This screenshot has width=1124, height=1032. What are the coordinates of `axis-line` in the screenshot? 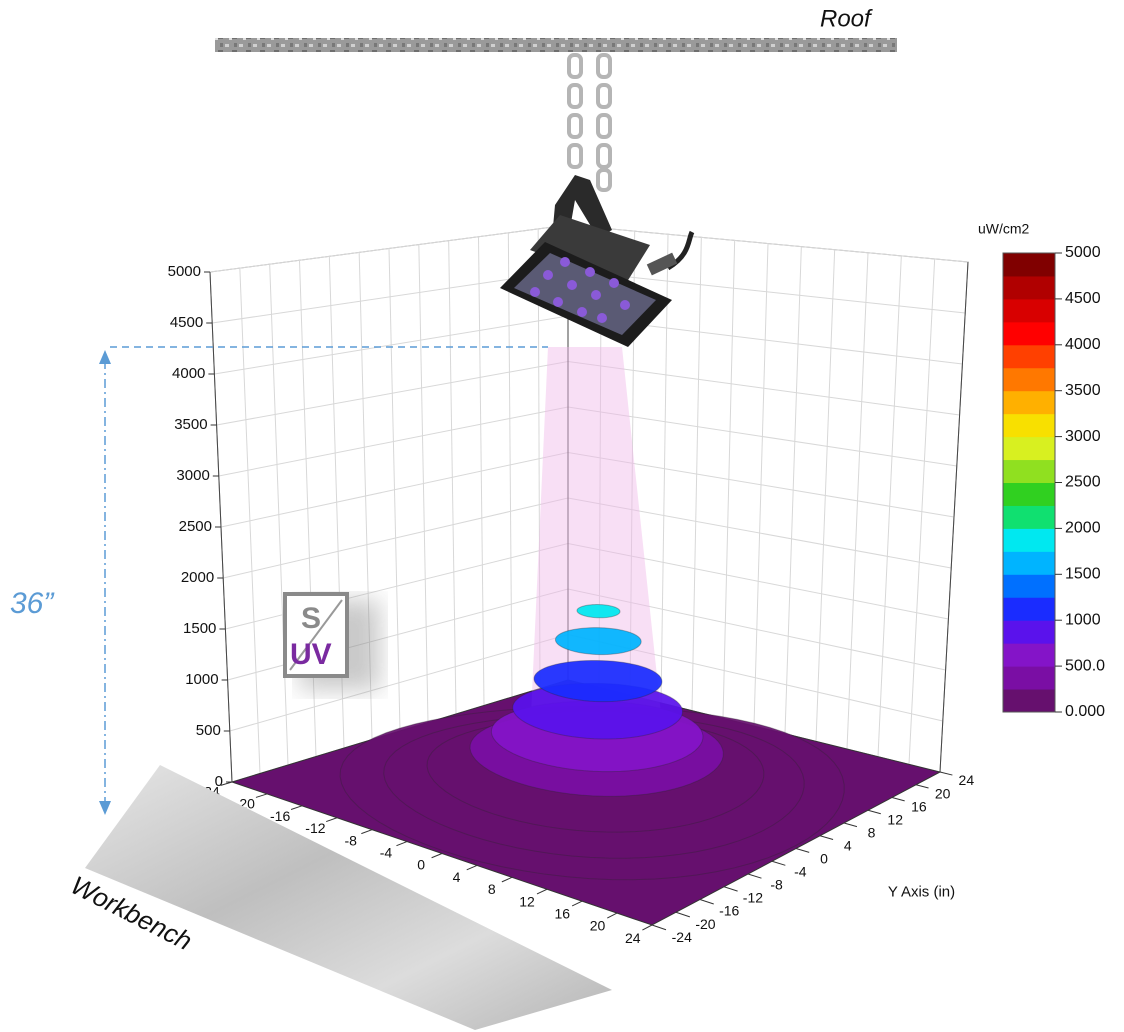 It's located at (954, 517).